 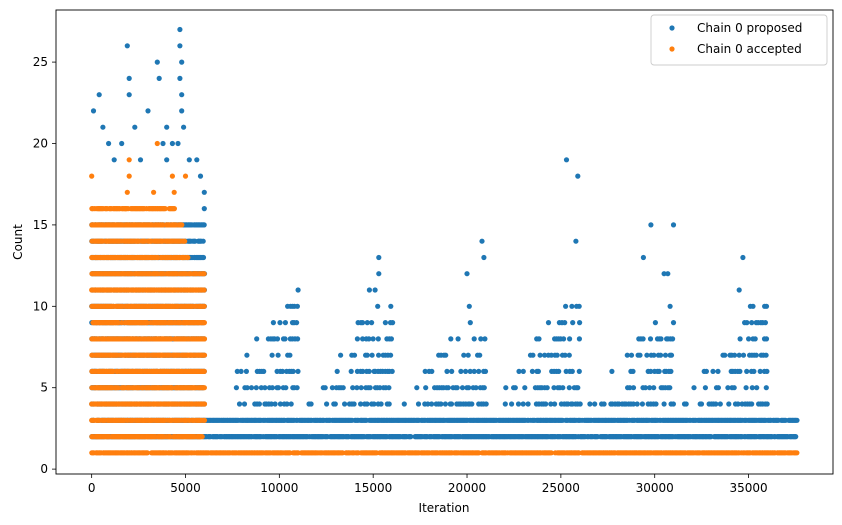 I want to click on x-tick-label: 0, so click(x=92, y=488).